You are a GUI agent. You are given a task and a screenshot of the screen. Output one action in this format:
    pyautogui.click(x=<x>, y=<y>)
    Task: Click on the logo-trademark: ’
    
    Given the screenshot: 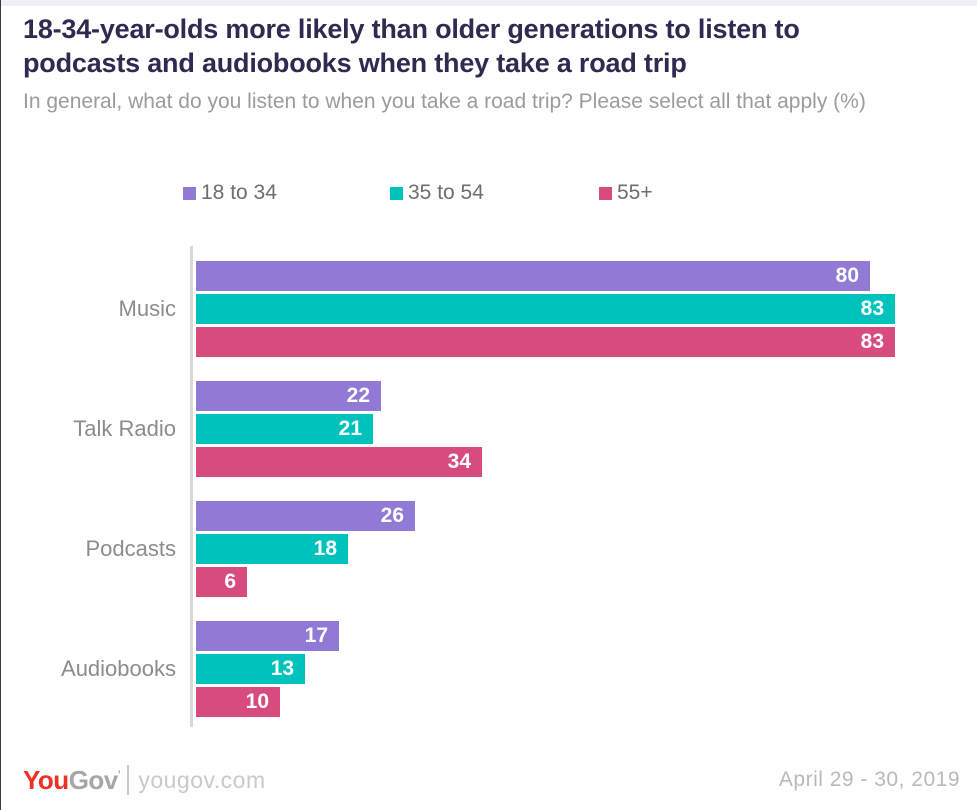 What is the action you would take?
    pyautogui.click(x=119, y=774)
    